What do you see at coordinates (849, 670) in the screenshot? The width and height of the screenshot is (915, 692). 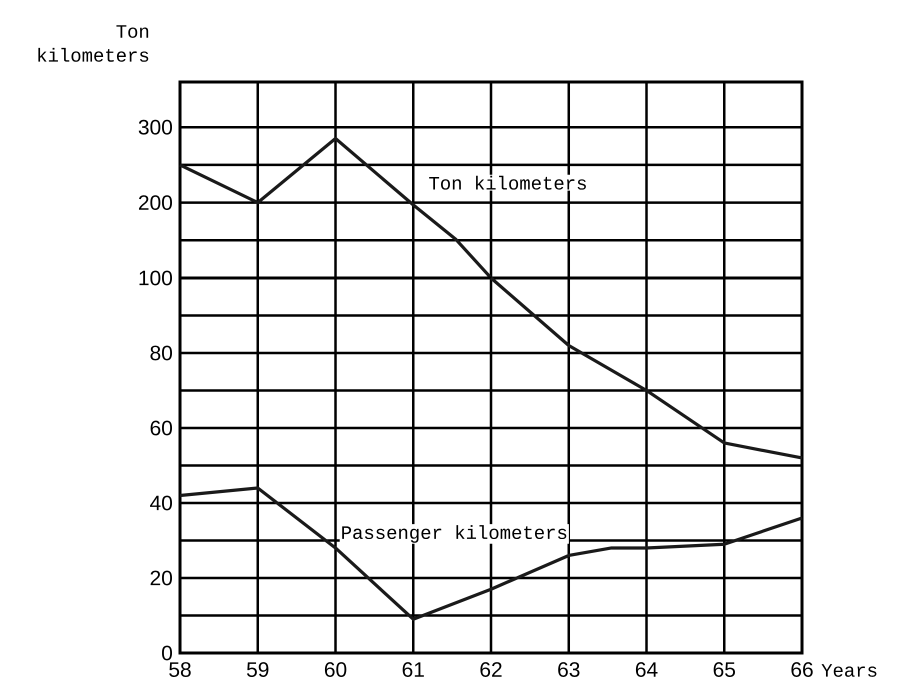 I see `x-axis-title: Years` at bounding box center [849, 670].